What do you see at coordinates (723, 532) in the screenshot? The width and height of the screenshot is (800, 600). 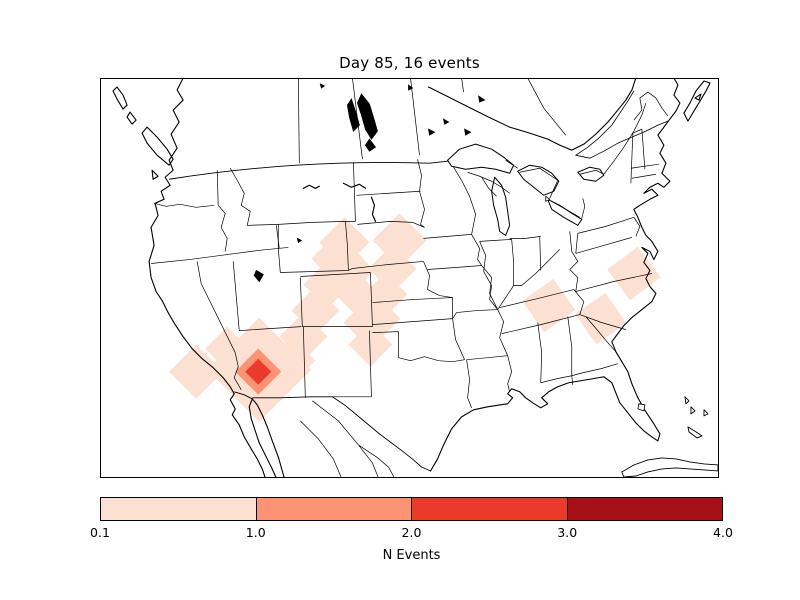 I see `colorbar-tick-label: 4.0` at bounding box center [723, 532].